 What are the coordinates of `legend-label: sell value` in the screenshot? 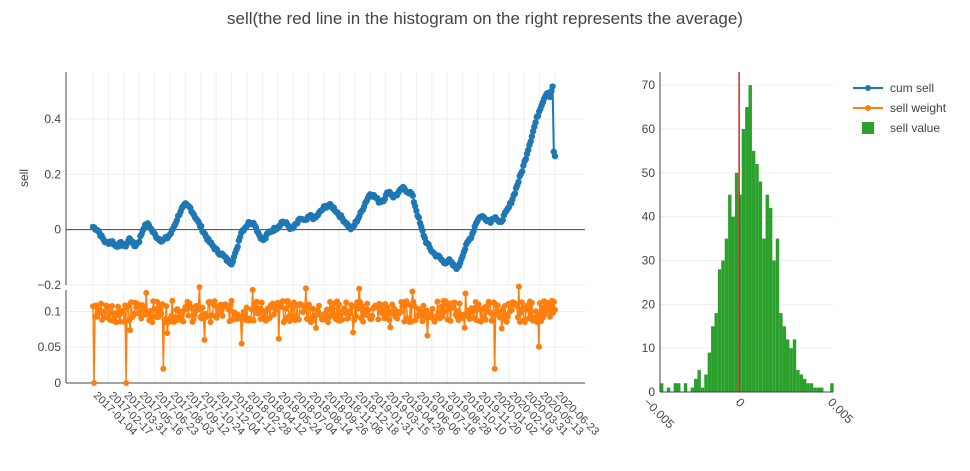 It's located at (915, 128).